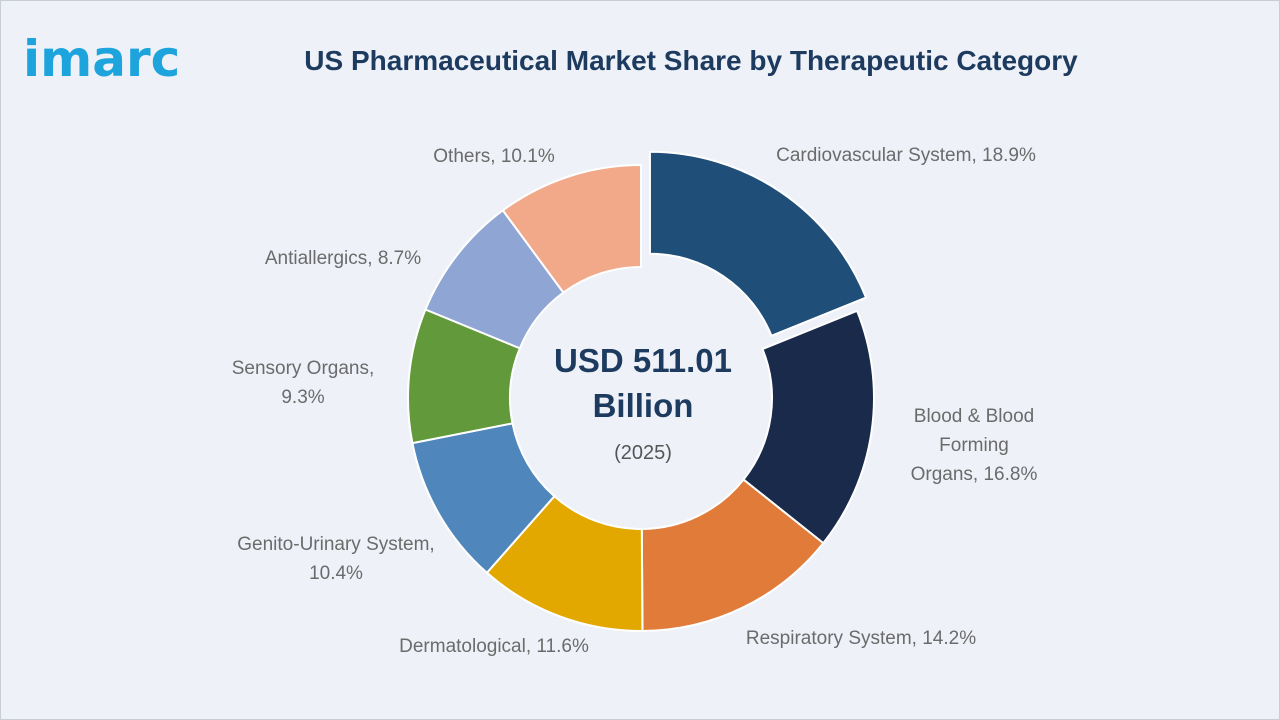 This screenshot has width=1280, height=720. What do you see at coordinates (494, 646) in the screenshot?
I see `label-dermatological: Dermatological, 11.6%` at bounding box center [494, 646].